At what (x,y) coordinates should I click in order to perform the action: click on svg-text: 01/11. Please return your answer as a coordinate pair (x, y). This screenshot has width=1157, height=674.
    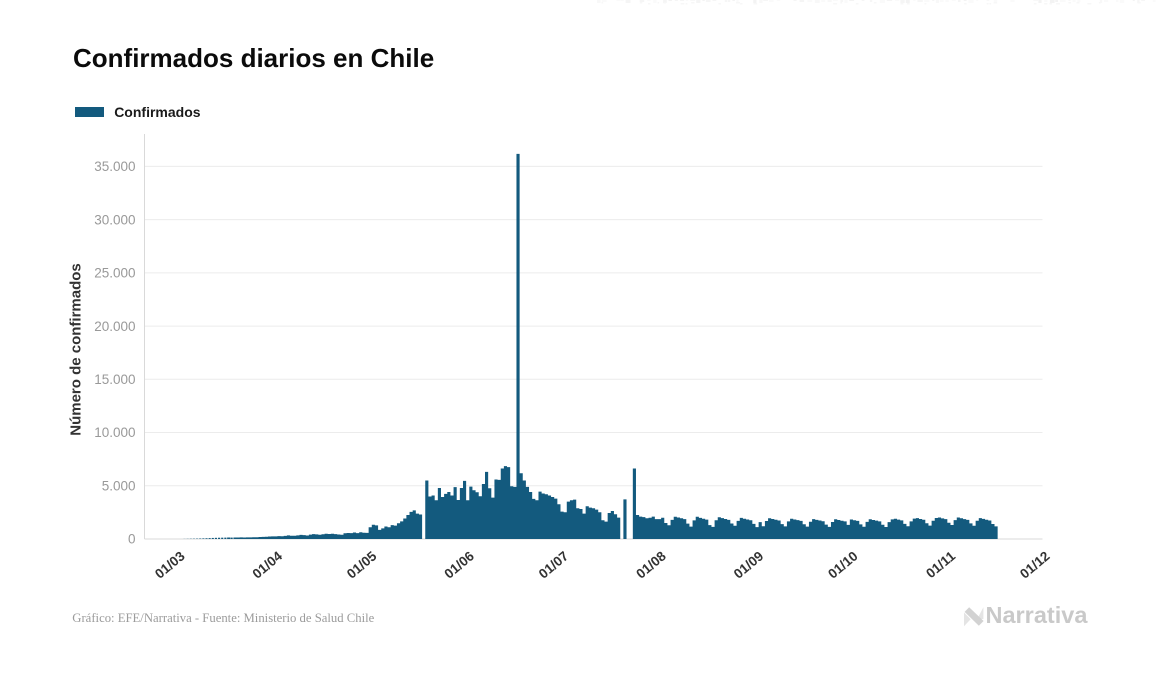
    Looking at the image, I should click on (940, 564).